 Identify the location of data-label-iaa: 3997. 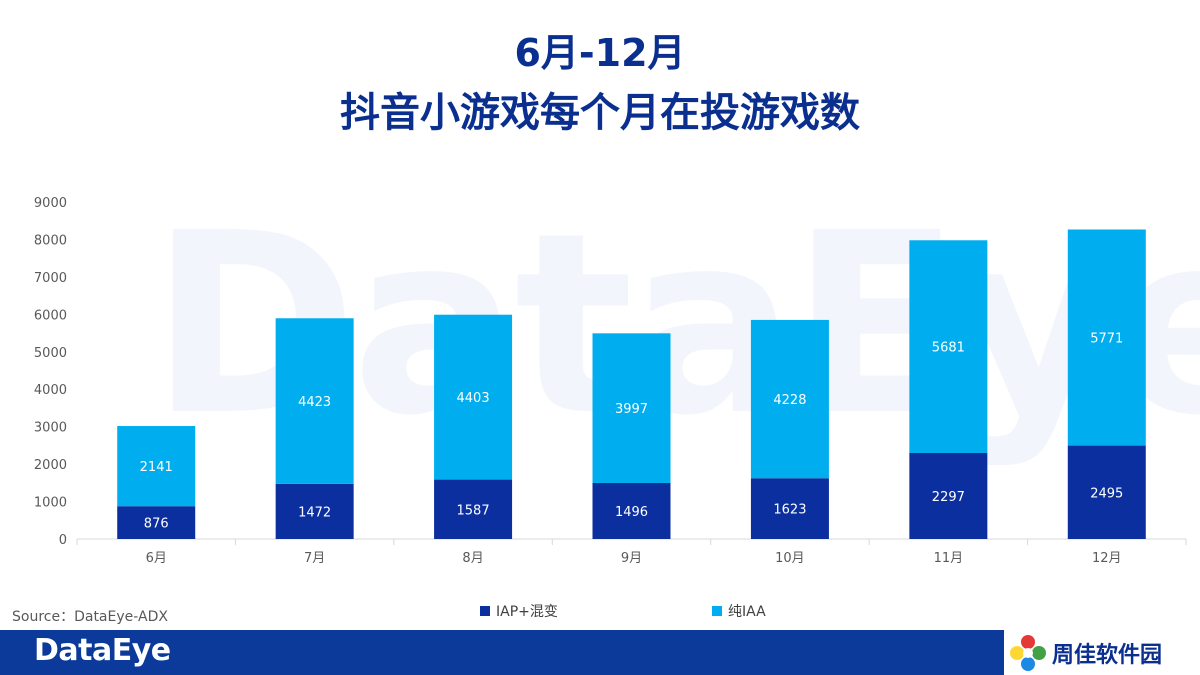
(631, 409).